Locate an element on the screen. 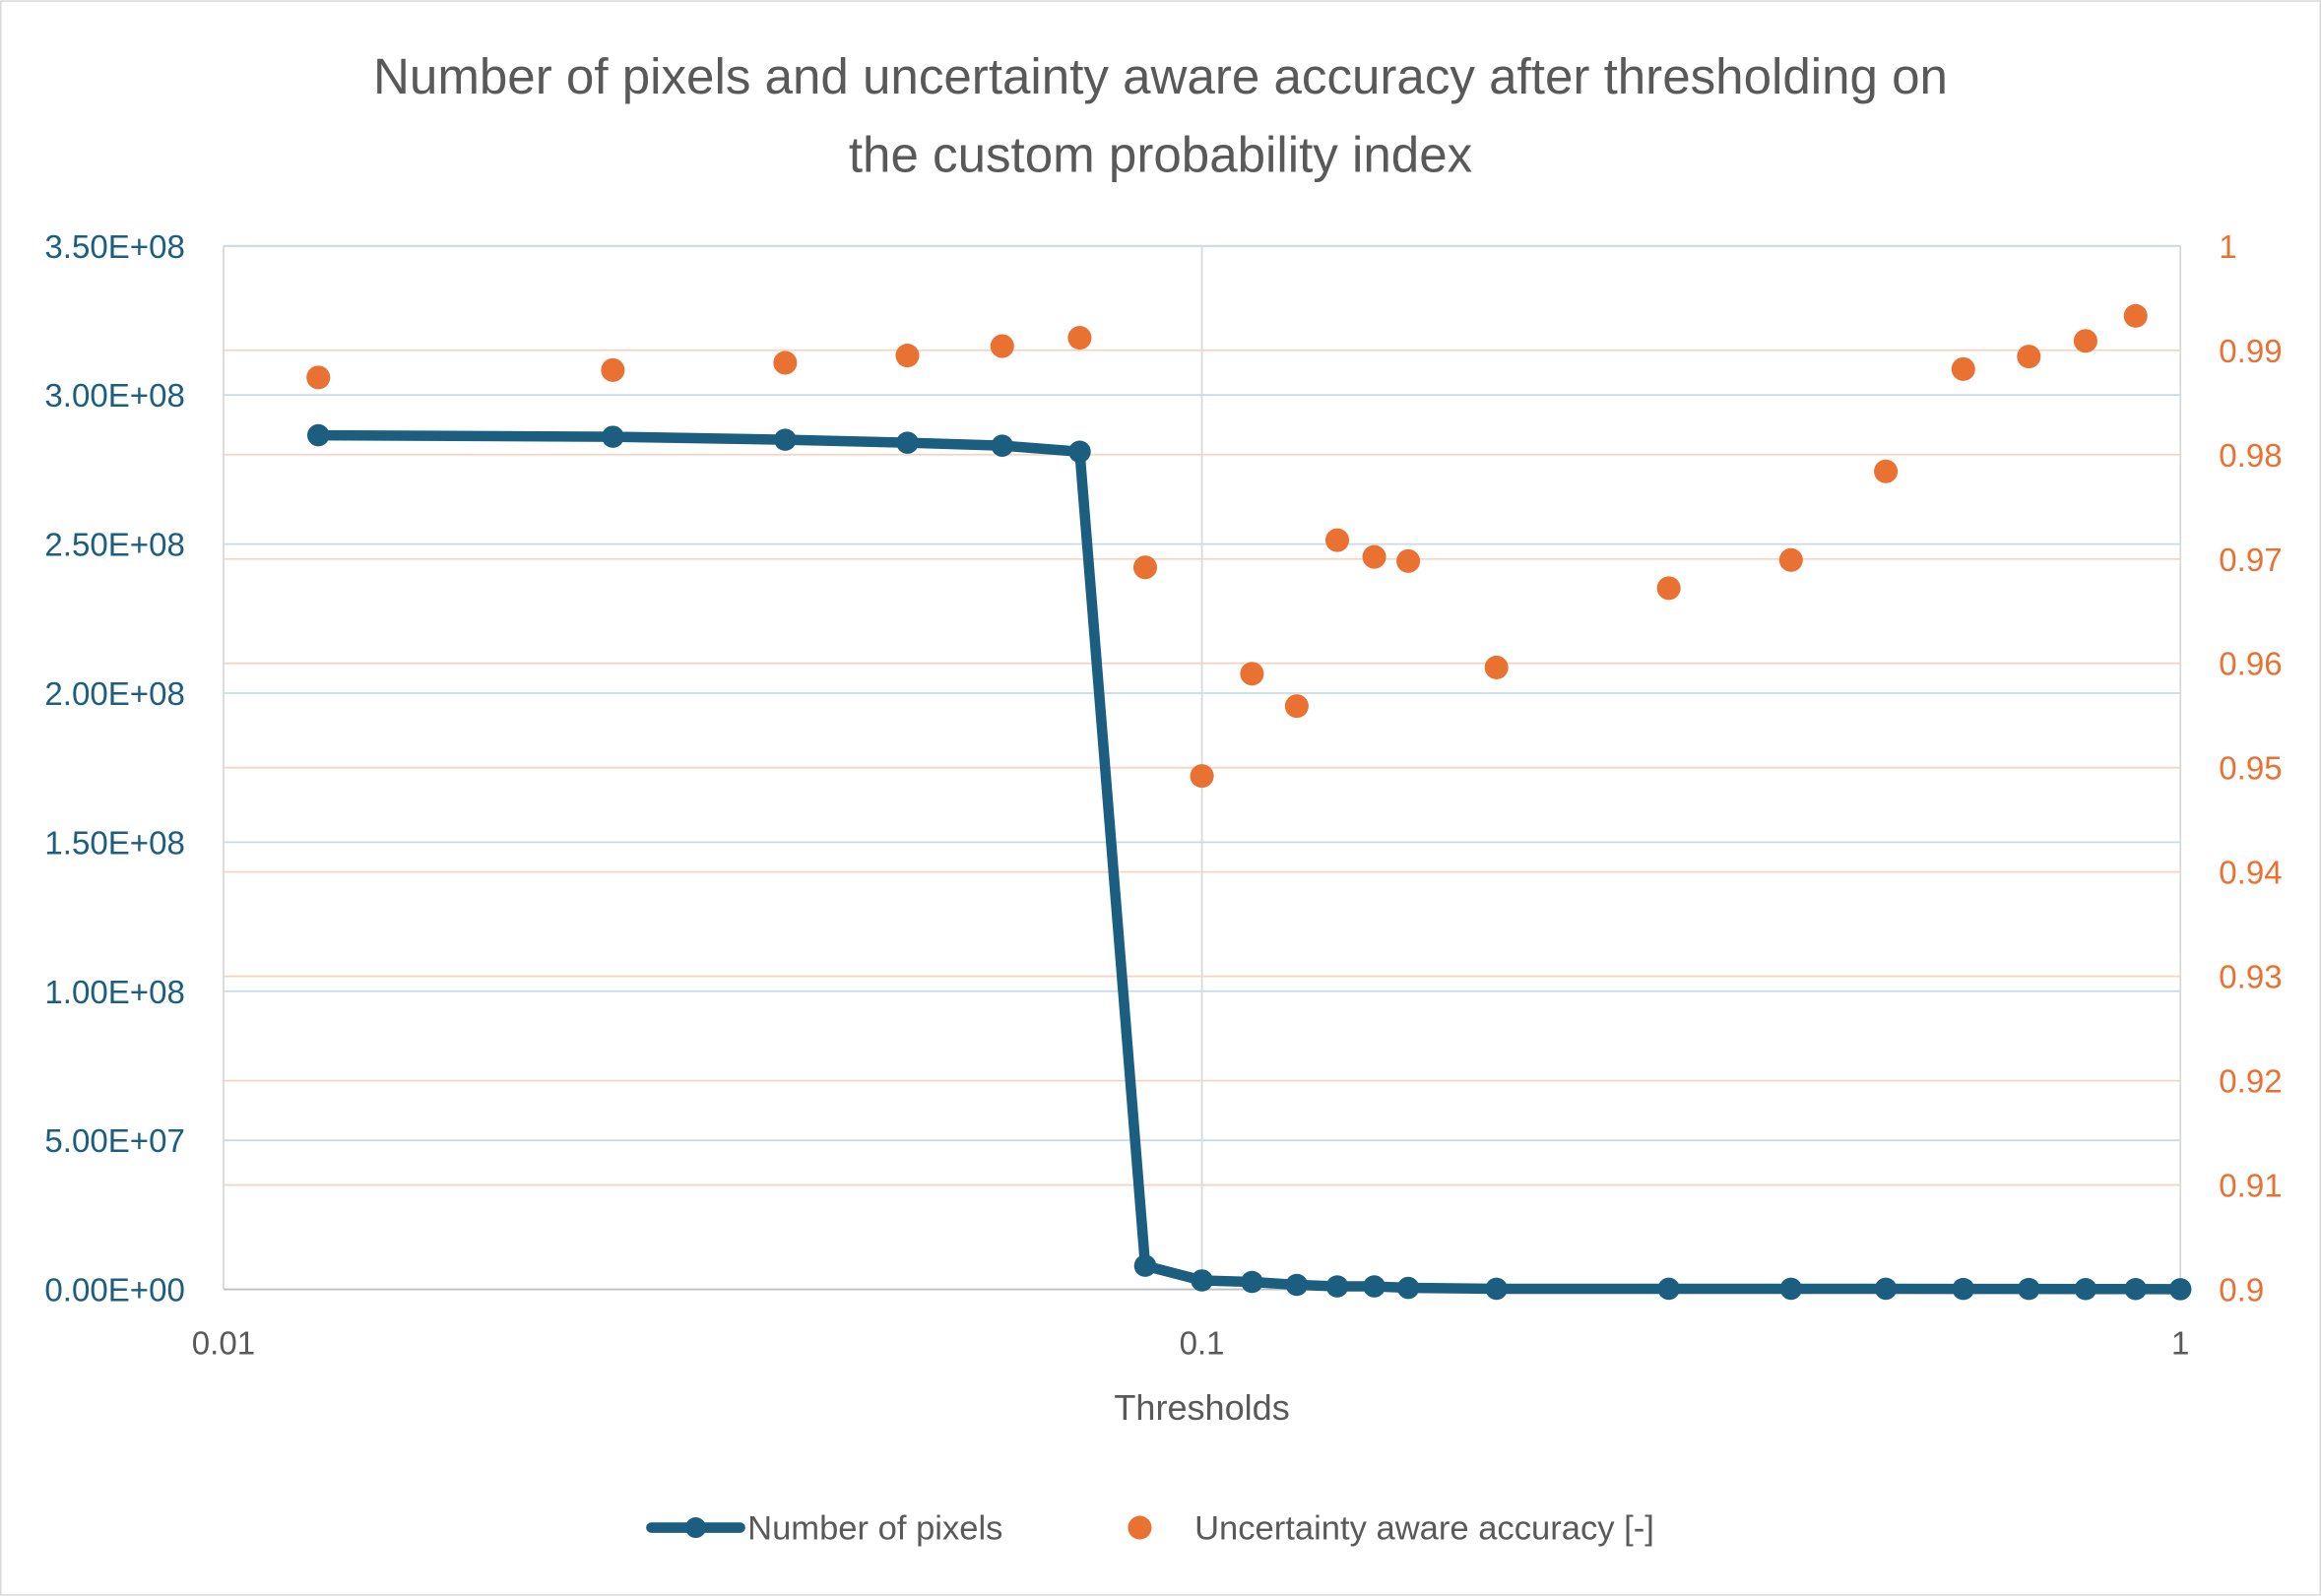 The image size is (2321, 1596). y-left-tick-label: 0.00E+00 is located at coordinates (114, 1291).